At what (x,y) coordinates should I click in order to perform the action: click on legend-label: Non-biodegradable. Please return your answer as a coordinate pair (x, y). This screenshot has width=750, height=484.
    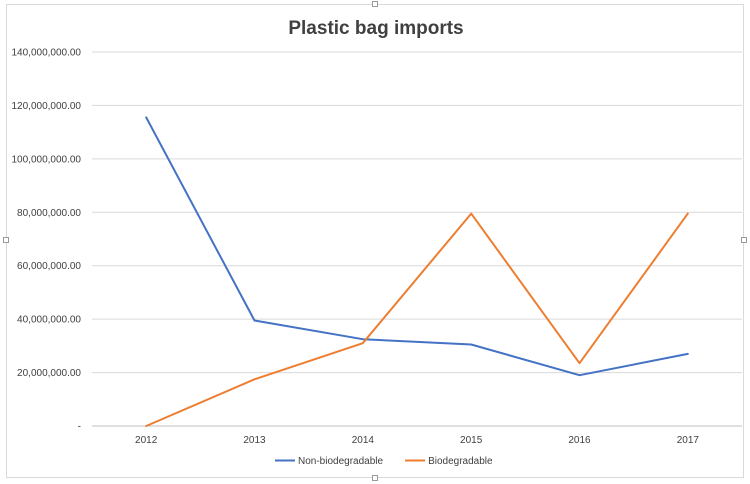
    Looking at the image, I should click on (341, 461).